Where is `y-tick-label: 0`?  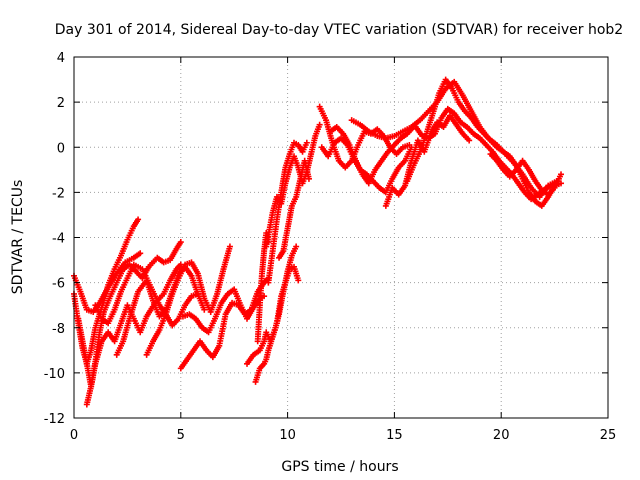
y-tick-label: 0 is located at coordinates (61, 148).